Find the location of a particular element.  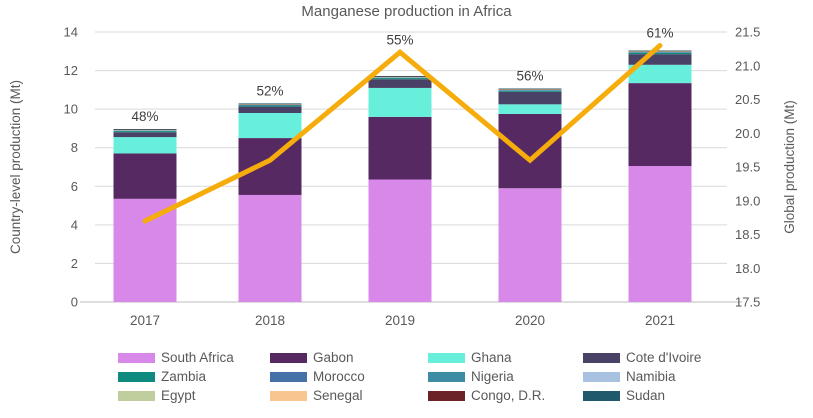

right-axis-tick-label: 17.5 is located at coordinates (747, 302).